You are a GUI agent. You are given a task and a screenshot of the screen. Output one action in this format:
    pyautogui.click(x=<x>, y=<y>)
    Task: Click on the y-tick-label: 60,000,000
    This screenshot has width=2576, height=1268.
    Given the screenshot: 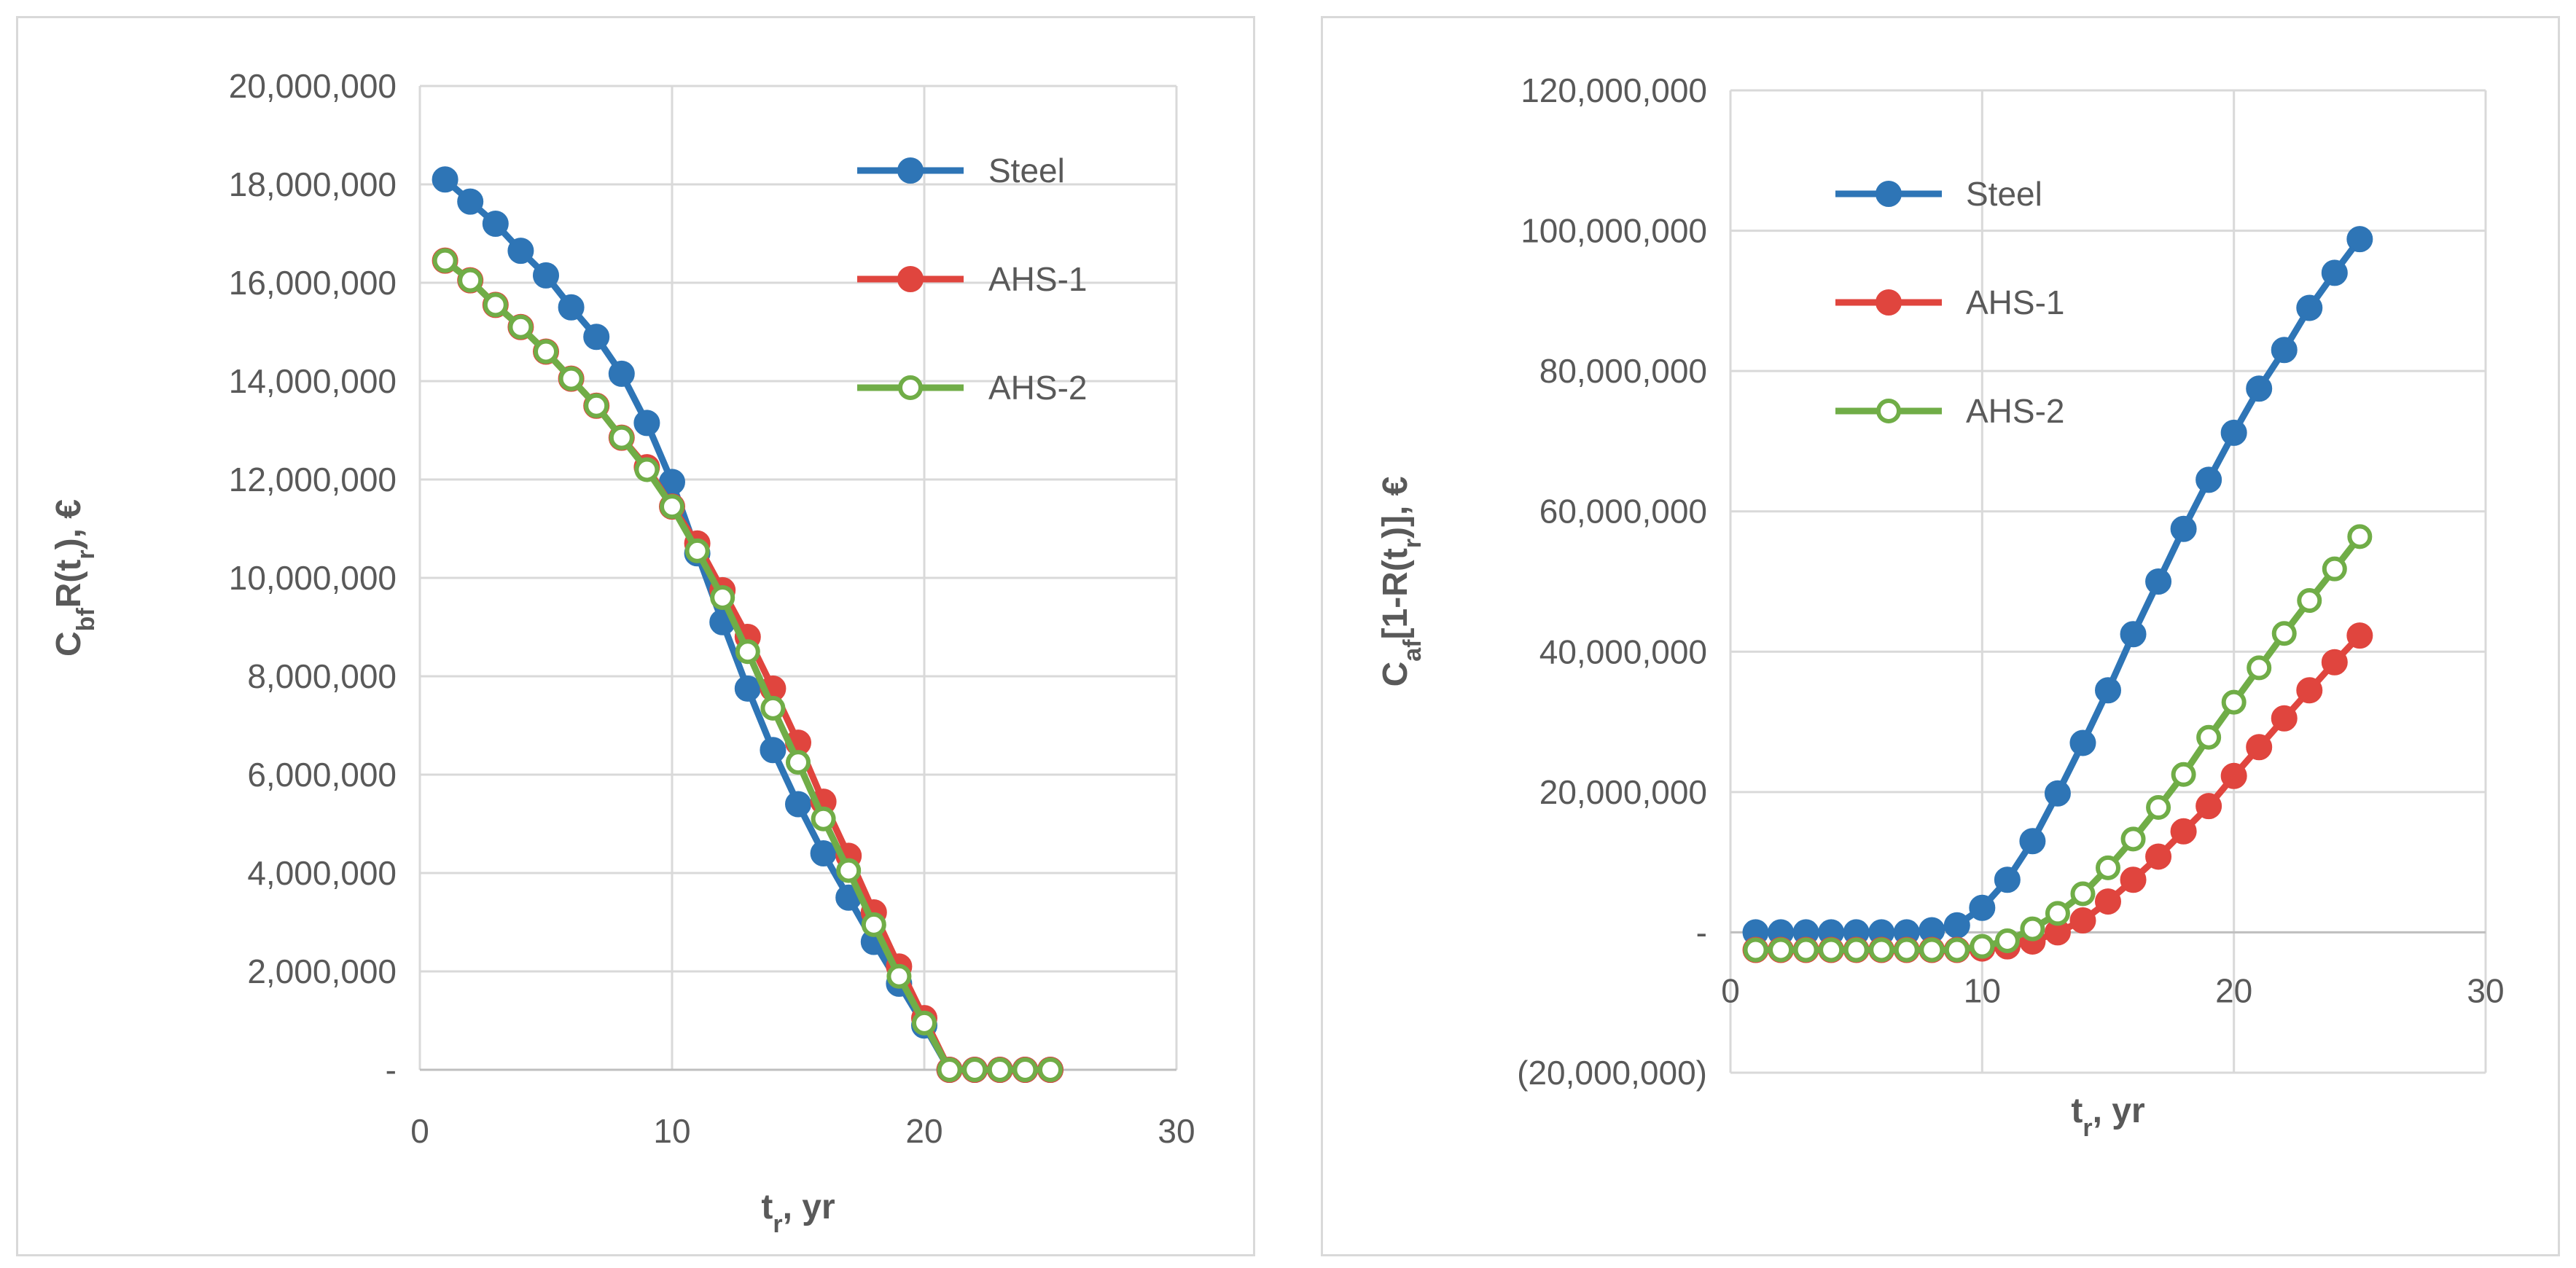 What is the action you would take?
    pyautogui.click(x=1623, y=512)
    